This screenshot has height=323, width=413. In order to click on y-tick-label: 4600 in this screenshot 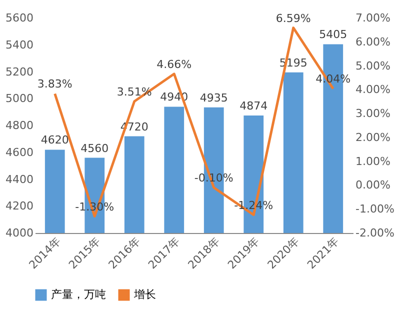, I will do `click(20, 152)`.